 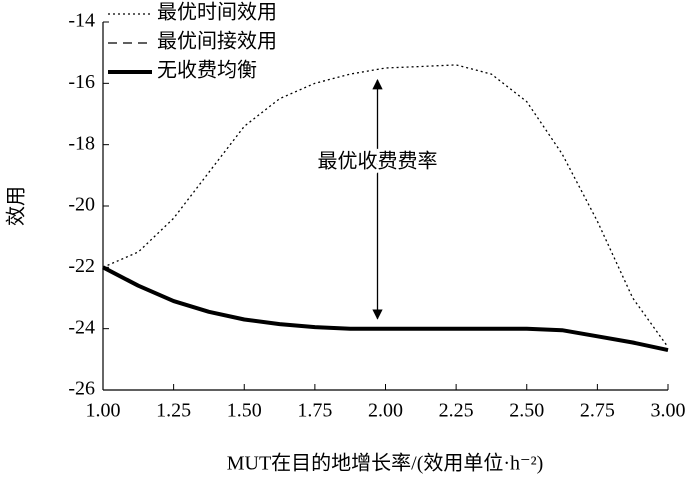 What do you see at coordinates (81, 21) in the screenshot?
I see `y-tick-label: -14` at bounding box center [81, 21].